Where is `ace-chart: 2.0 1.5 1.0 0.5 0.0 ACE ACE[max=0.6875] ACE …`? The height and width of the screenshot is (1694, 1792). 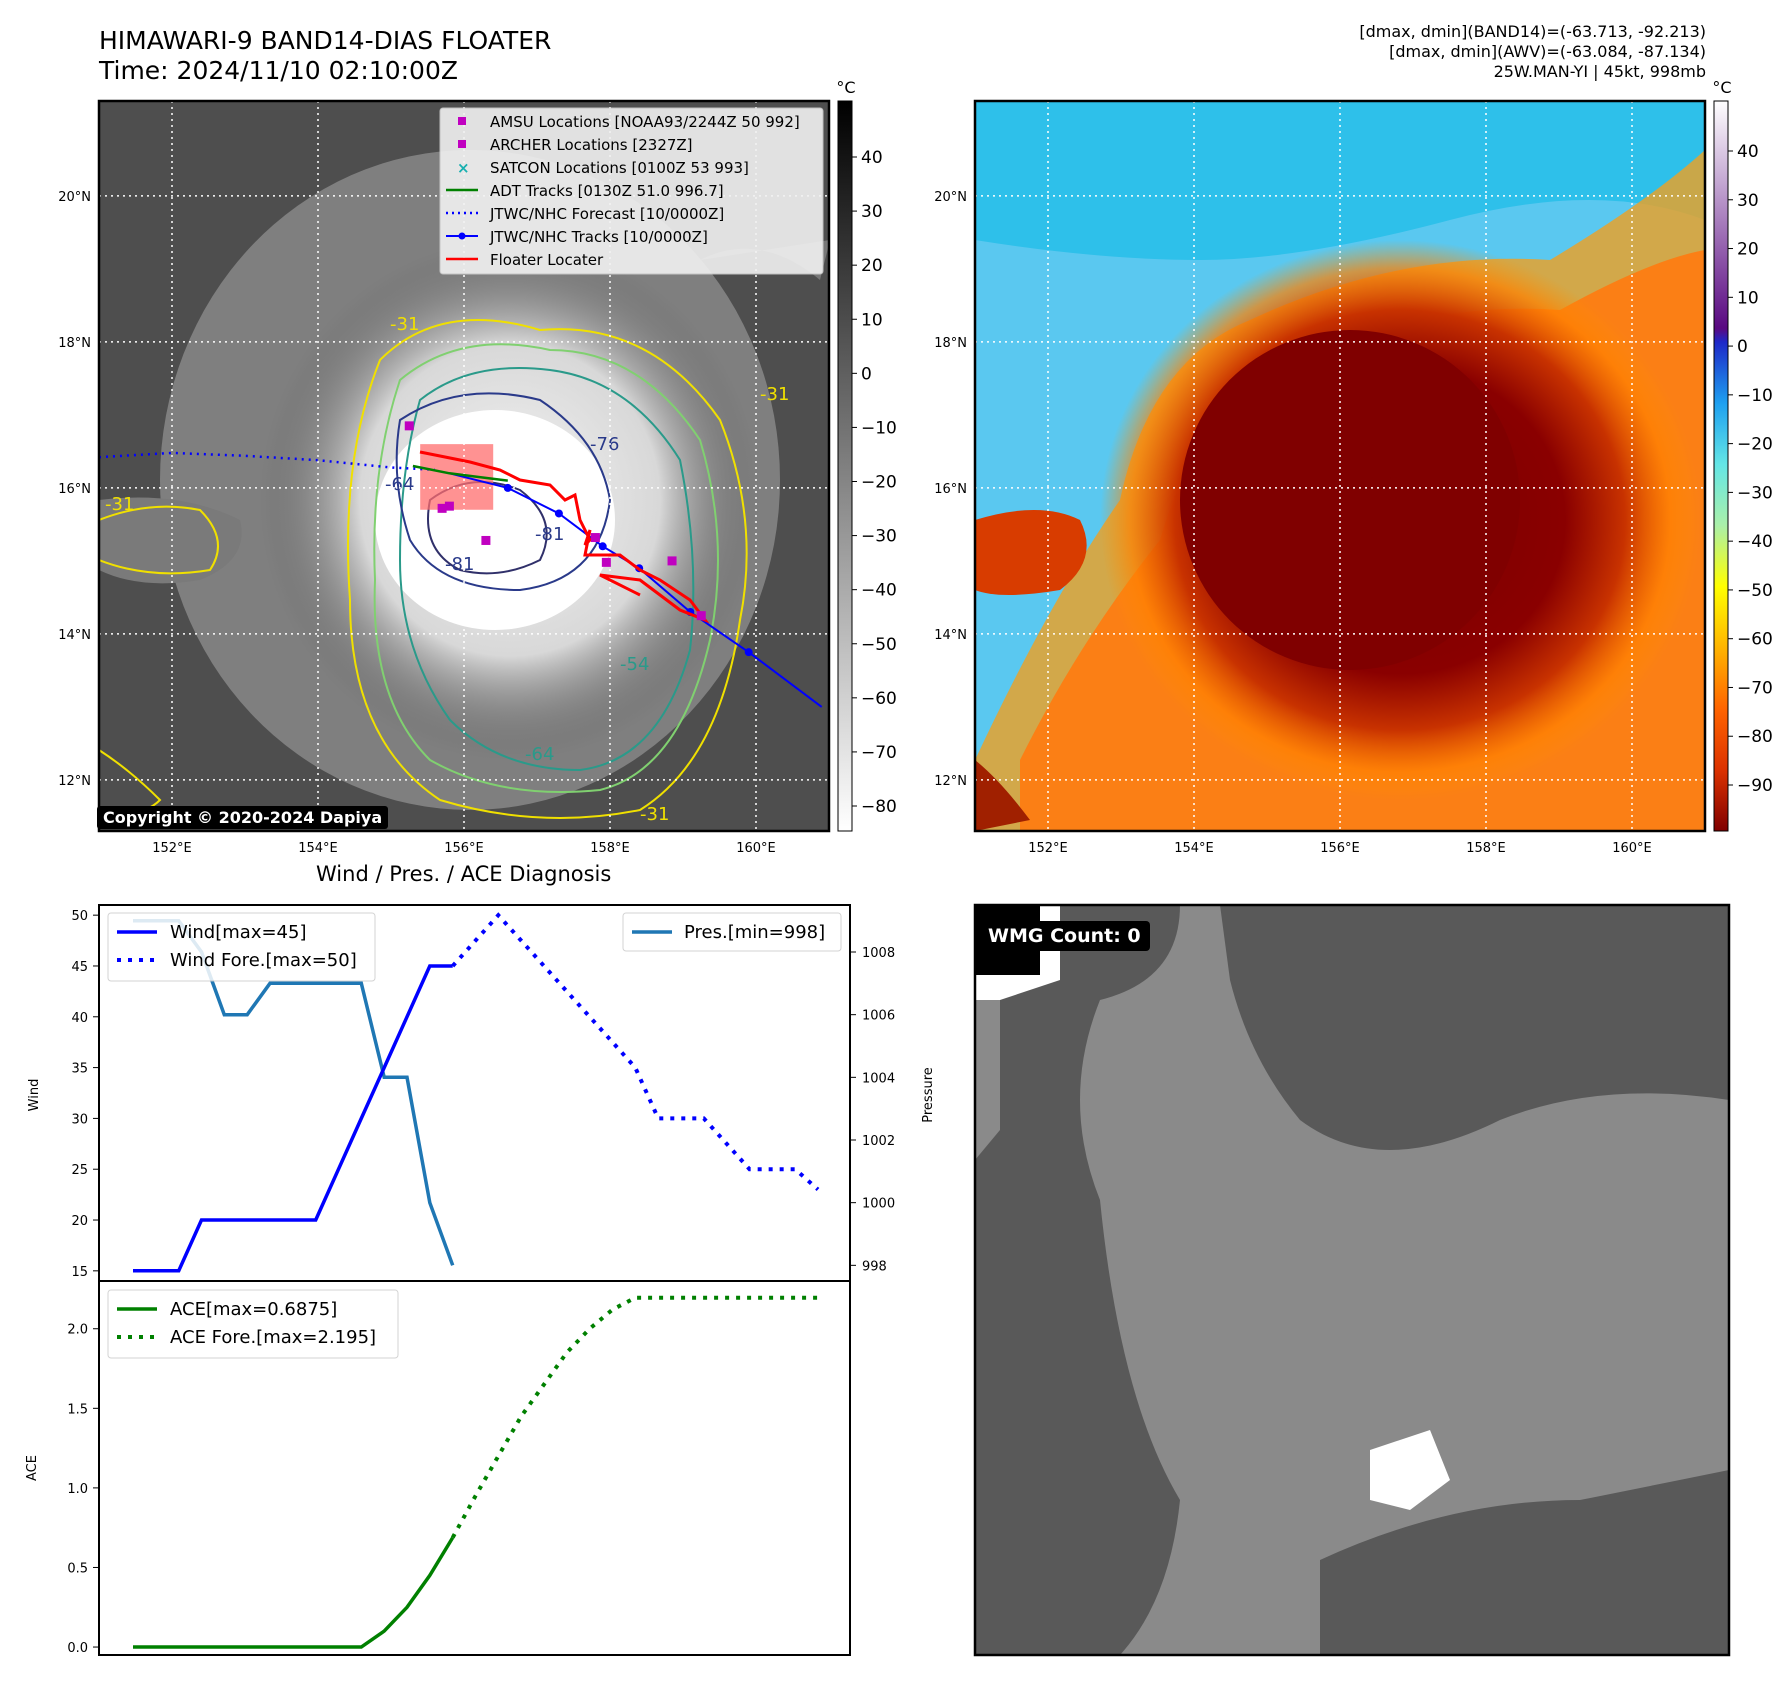 ace-chart: 2.0 1.5 1.0 0.5 0.0 ACE ACE[max=0.6875] ACE … is located at coordinates (438, 1468).